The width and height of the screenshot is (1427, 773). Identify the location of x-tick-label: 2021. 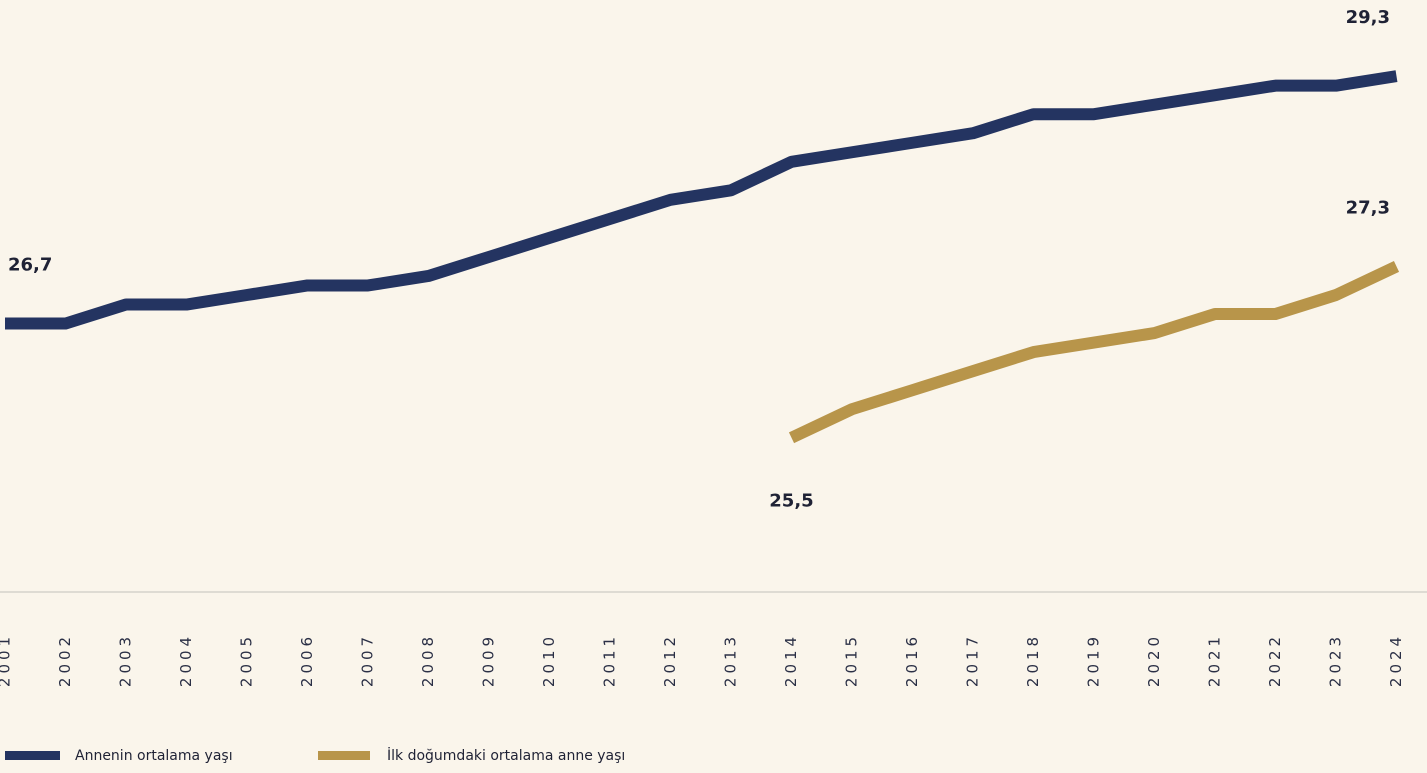
(1215, 660).